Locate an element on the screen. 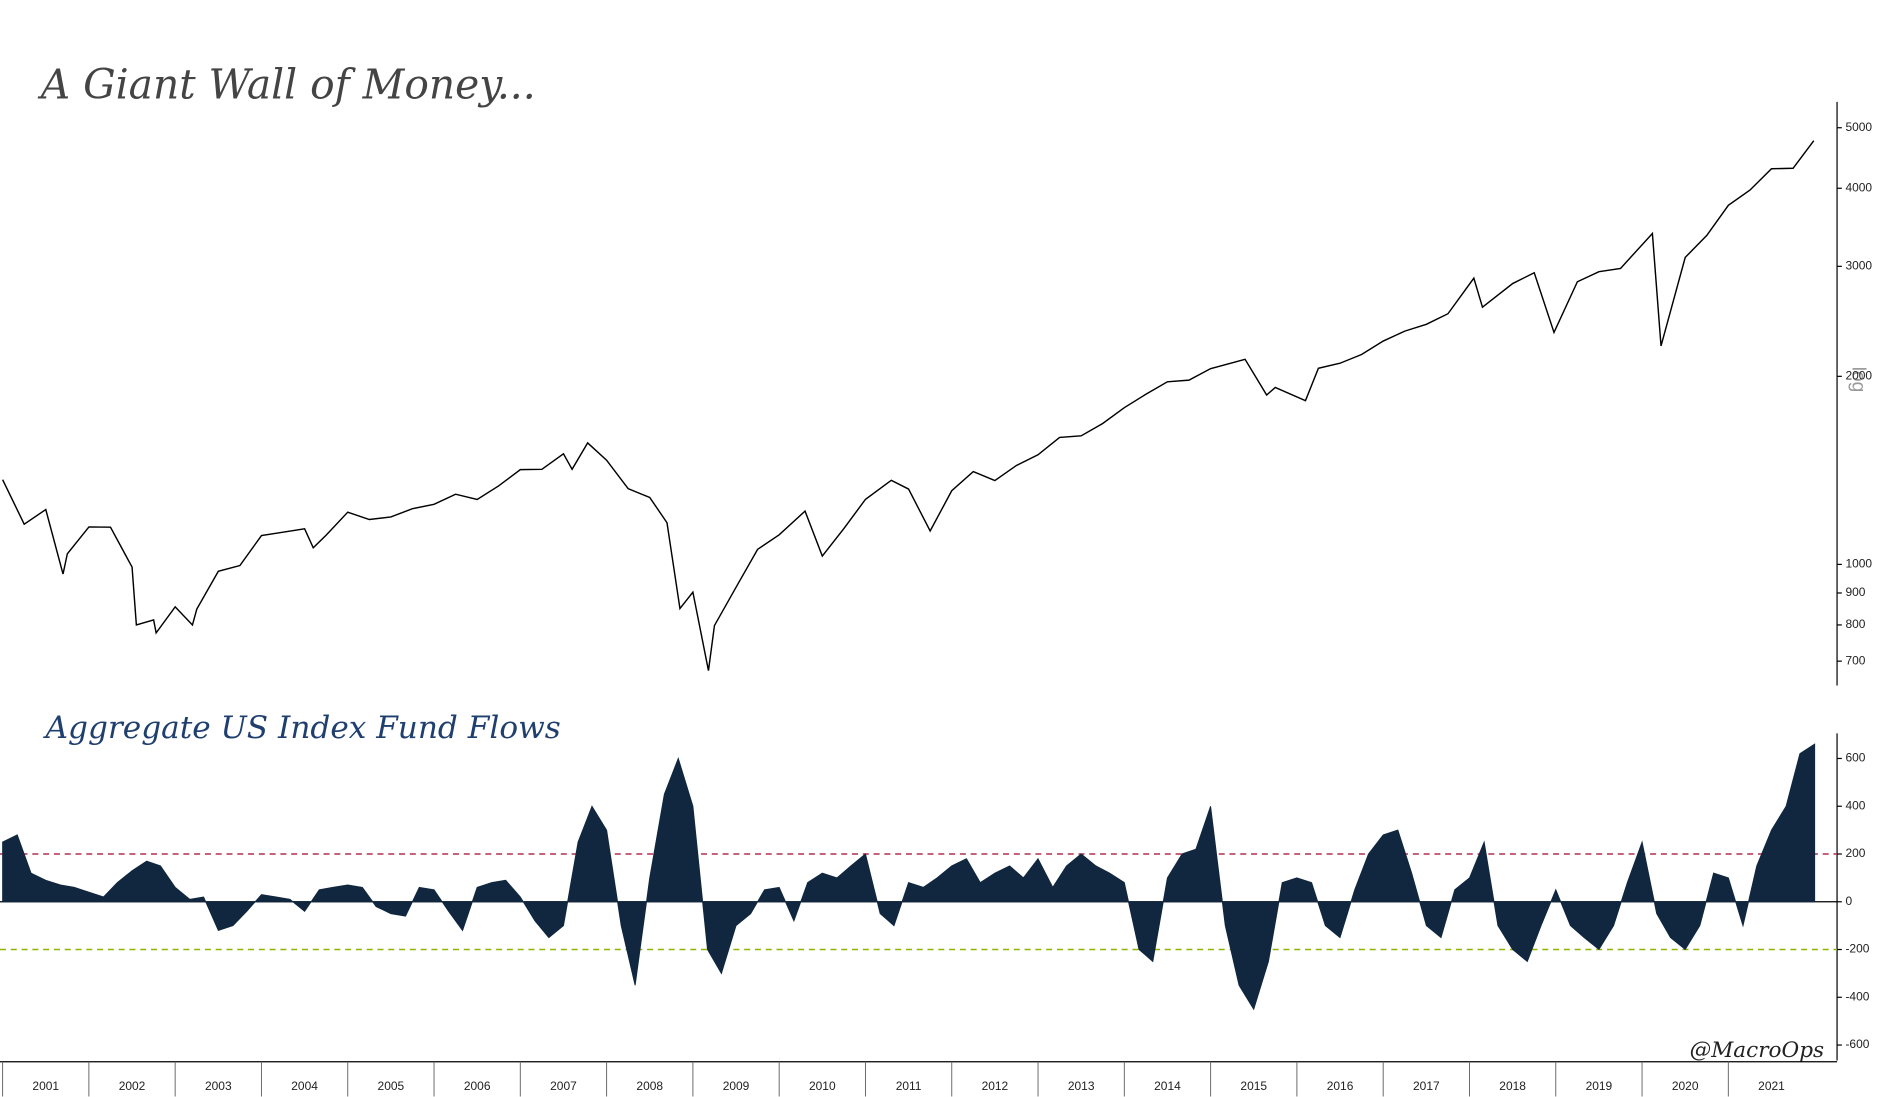 This screenshot has width=1879, height=1097. x-tick-label: 2018 is located at coordinates (1512, 1086).